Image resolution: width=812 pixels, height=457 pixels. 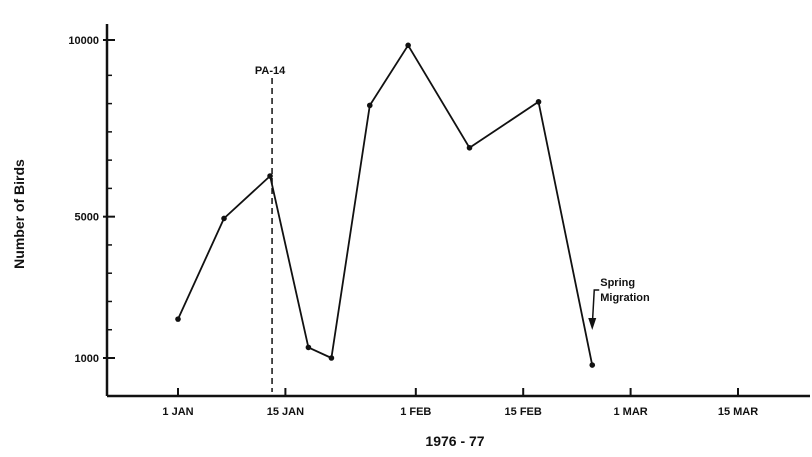 What do you see at coordinates (625, 298) in the screenshot?
I see `migration-label: Migration` at bounding box center [625, 298].